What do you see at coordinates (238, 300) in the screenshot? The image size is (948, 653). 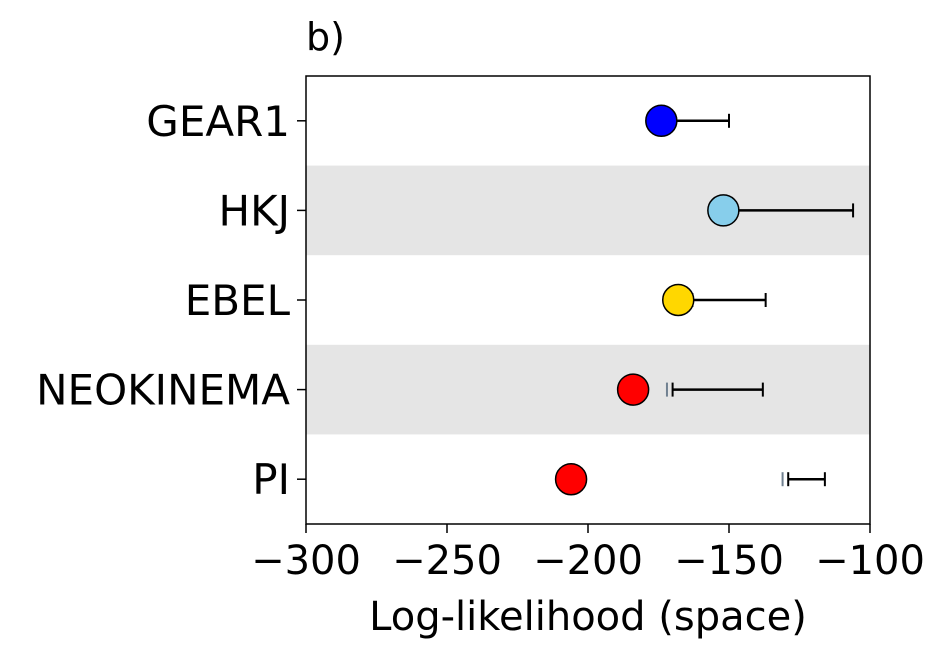 I see `y-tick-label: EBEL` at bounding box center [238, 300].